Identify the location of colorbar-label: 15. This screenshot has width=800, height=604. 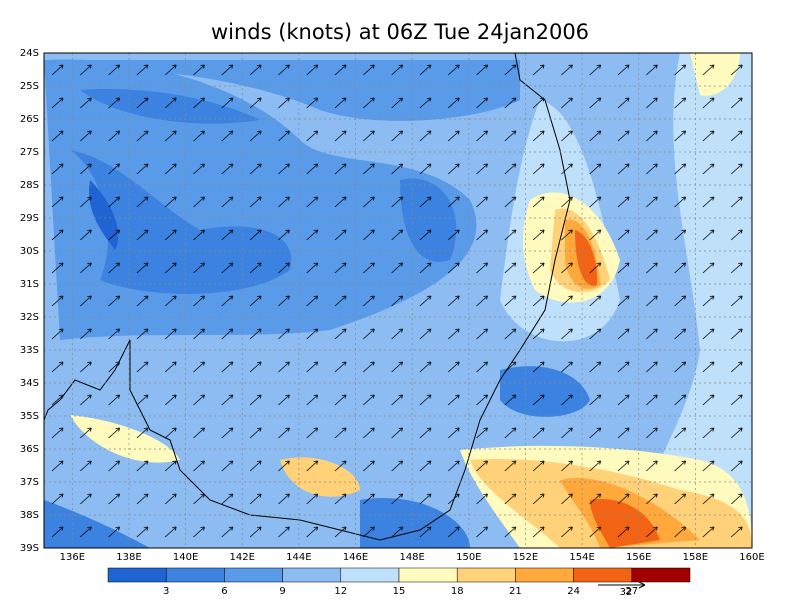
(399, 591).